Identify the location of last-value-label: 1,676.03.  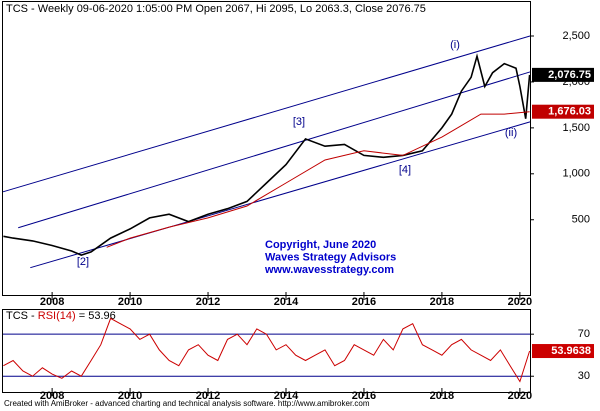
(569, 112).